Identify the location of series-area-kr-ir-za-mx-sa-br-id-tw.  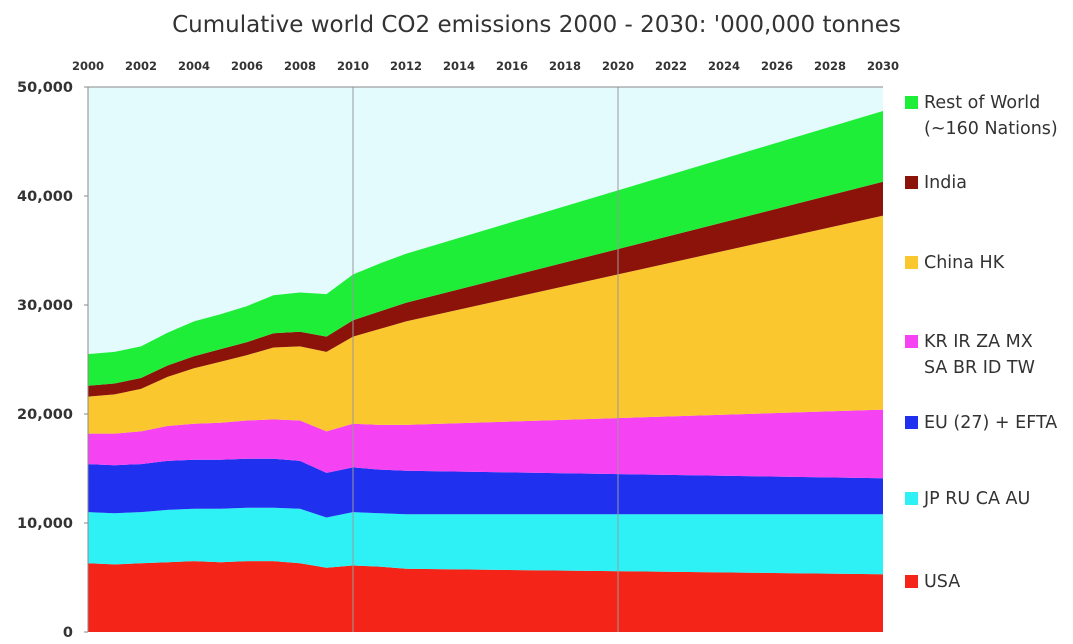
(485, 444).